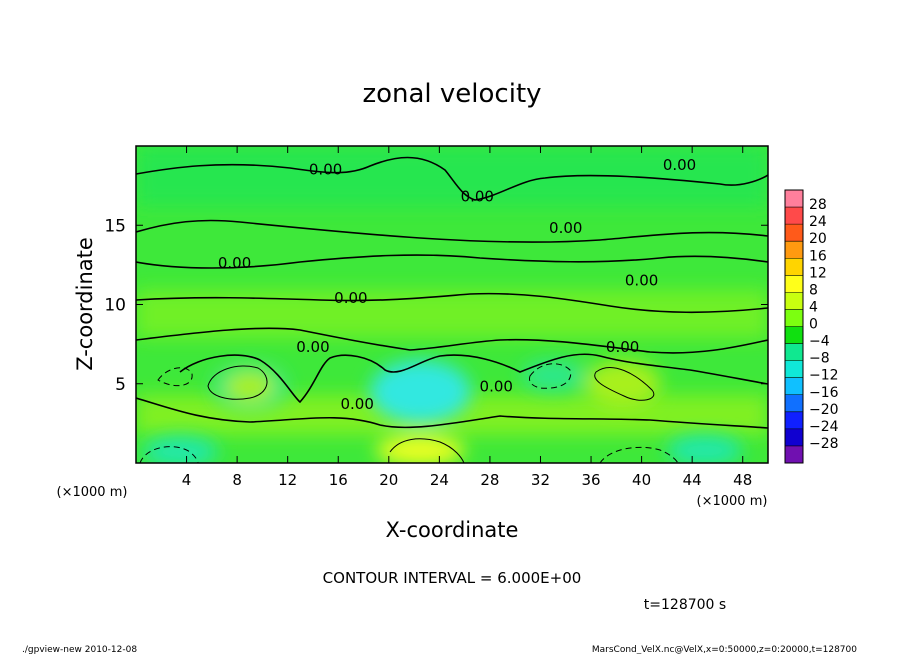 Image resolution: width=904 pixels, height=654 pixels. Describe the element at coordinates (824, 410) in the screenshot. I see `colorbar-label-12: −20` at that location.